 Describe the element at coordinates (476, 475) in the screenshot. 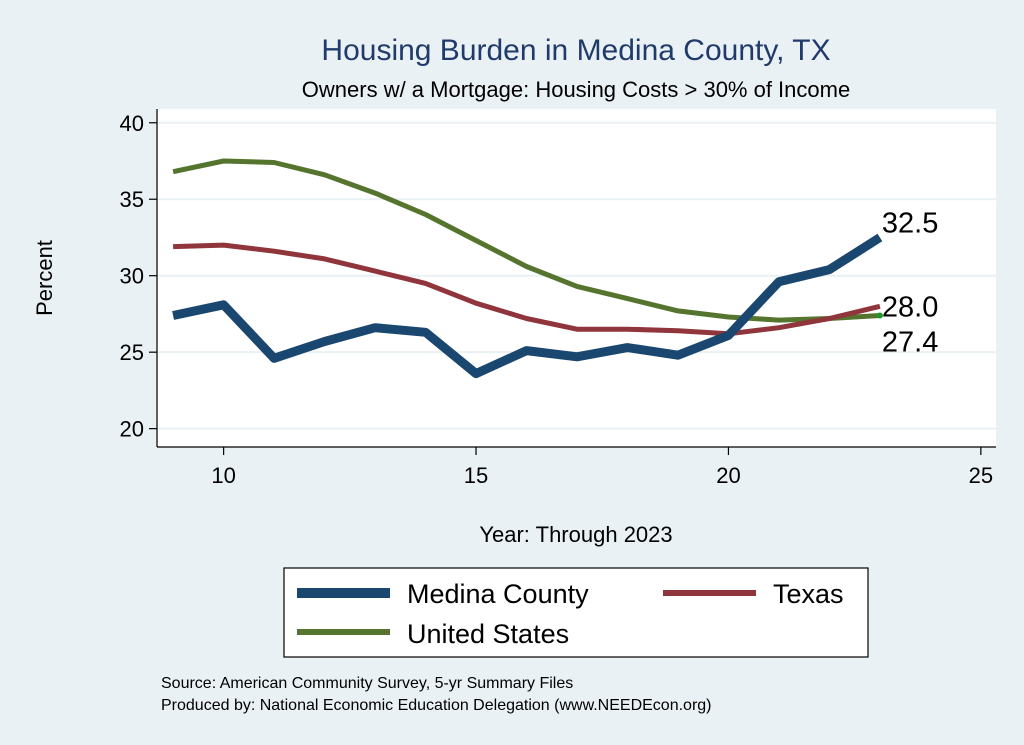

I see `x-tick-label-15: 15` at that location.